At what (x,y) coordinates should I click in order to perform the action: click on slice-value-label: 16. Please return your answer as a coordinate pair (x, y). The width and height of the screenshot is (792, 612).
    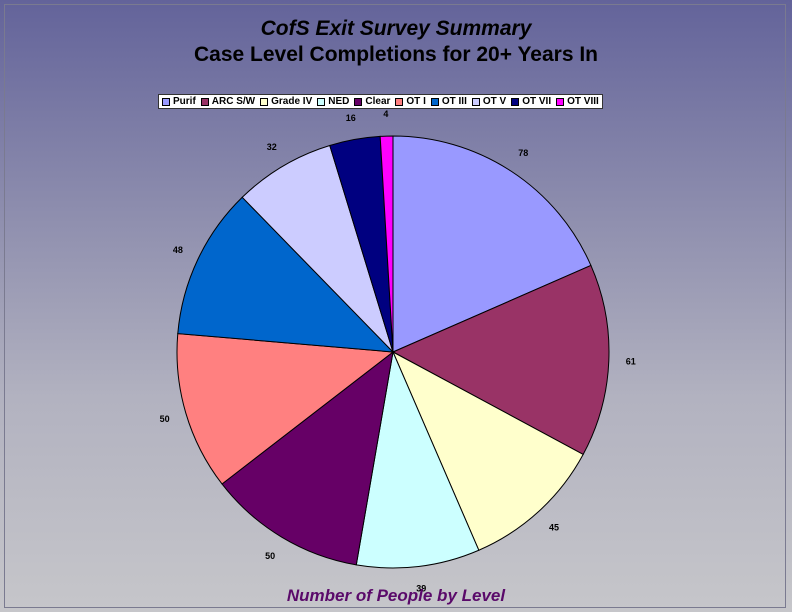
    Looking at the image, I should click on (351, 118).